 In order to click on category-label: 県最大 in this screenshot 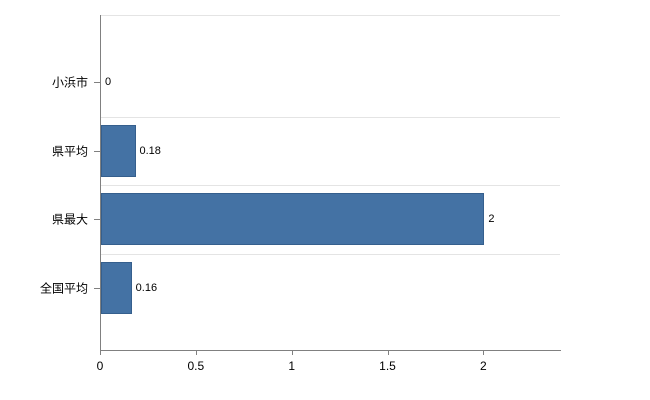, I will do `click(69, 219)`.